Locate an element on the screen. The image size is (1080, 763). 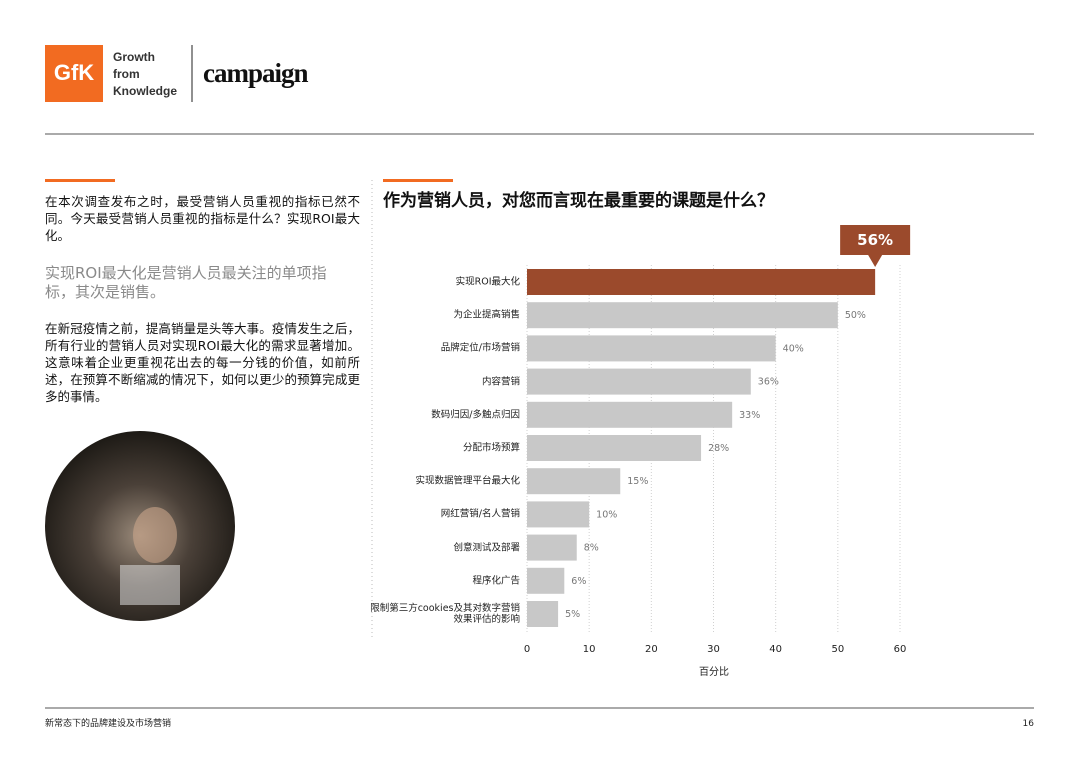
x-axis-label: 百分比 is located at coordinates (714, 672).